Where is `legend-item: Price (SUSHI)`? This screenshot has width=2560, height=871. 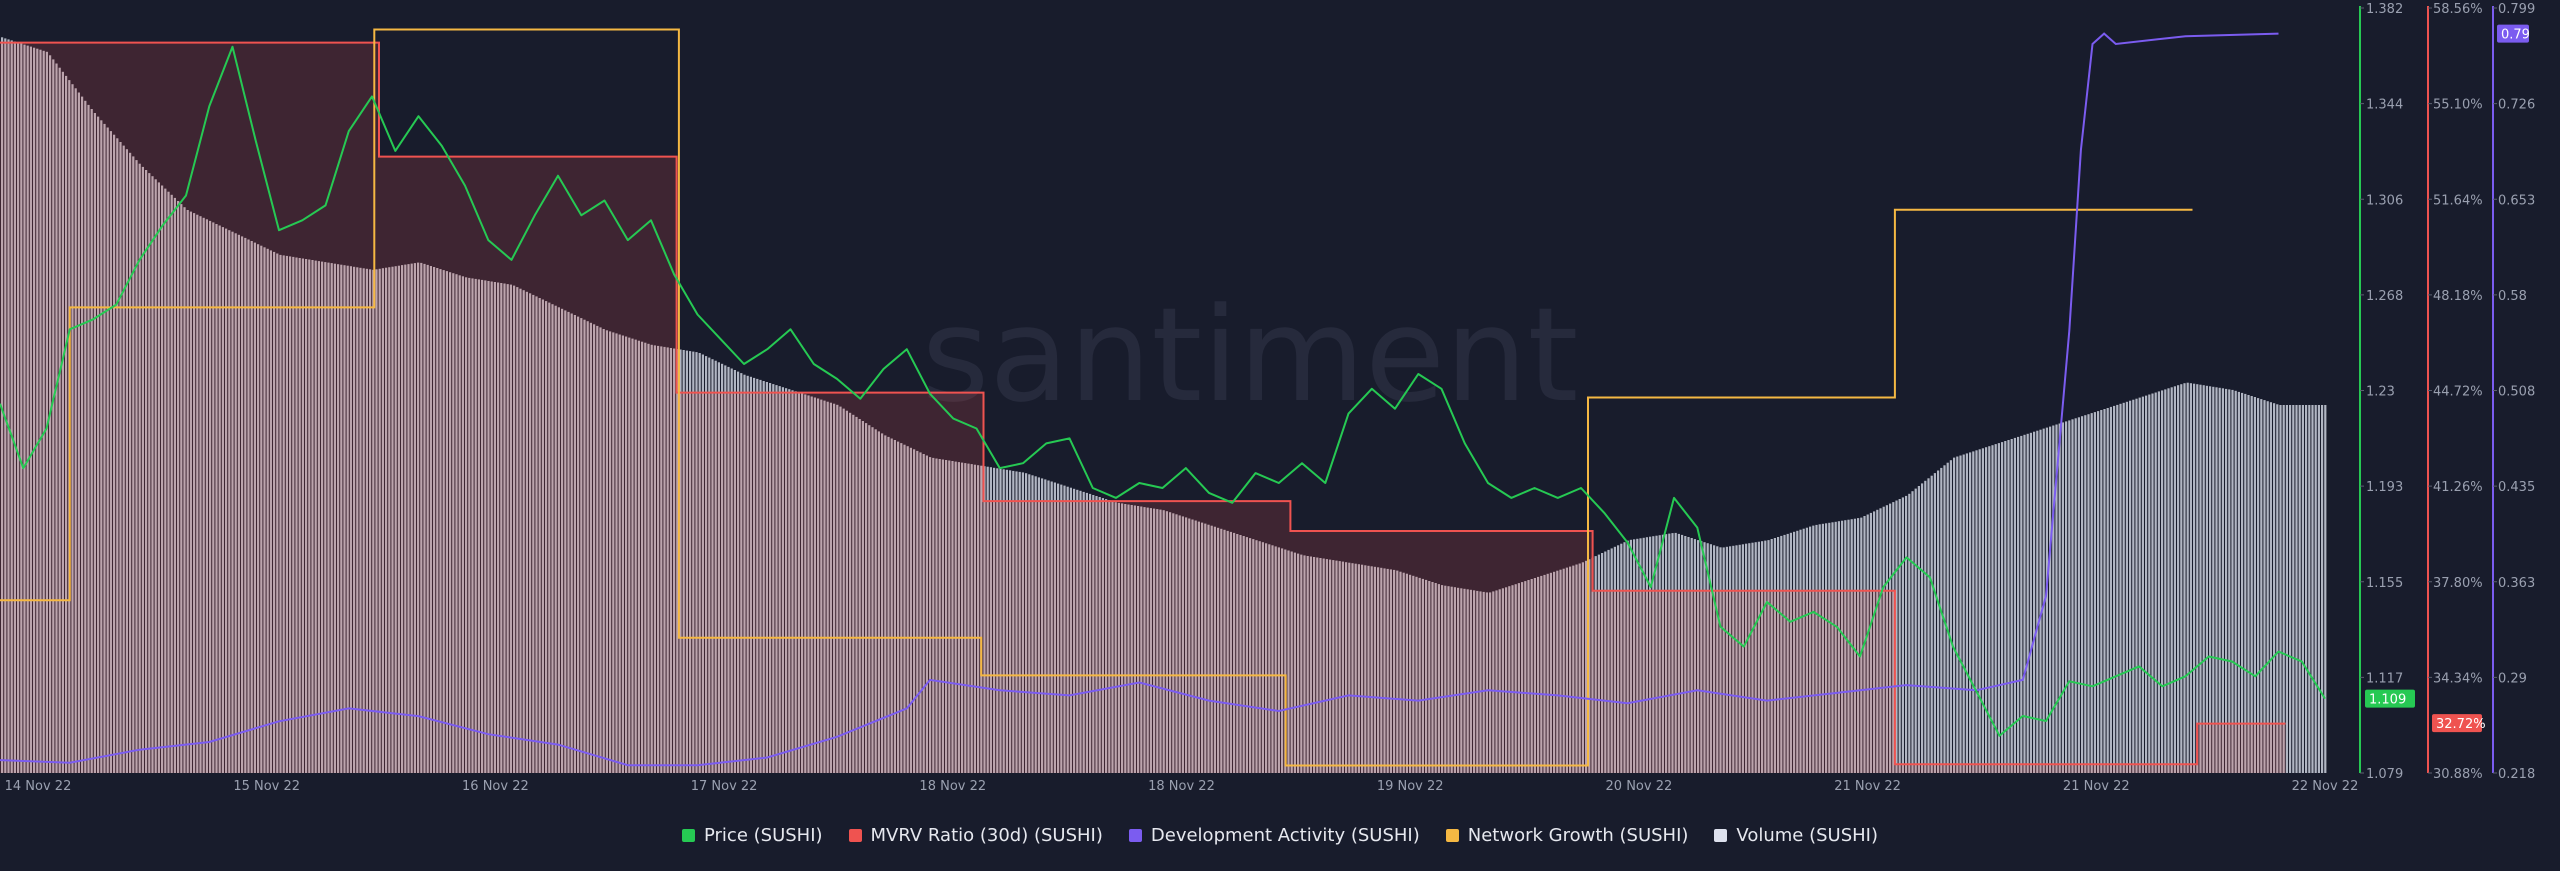 legend-item: Price (SUSHI) is located at coordinates (752, 835).